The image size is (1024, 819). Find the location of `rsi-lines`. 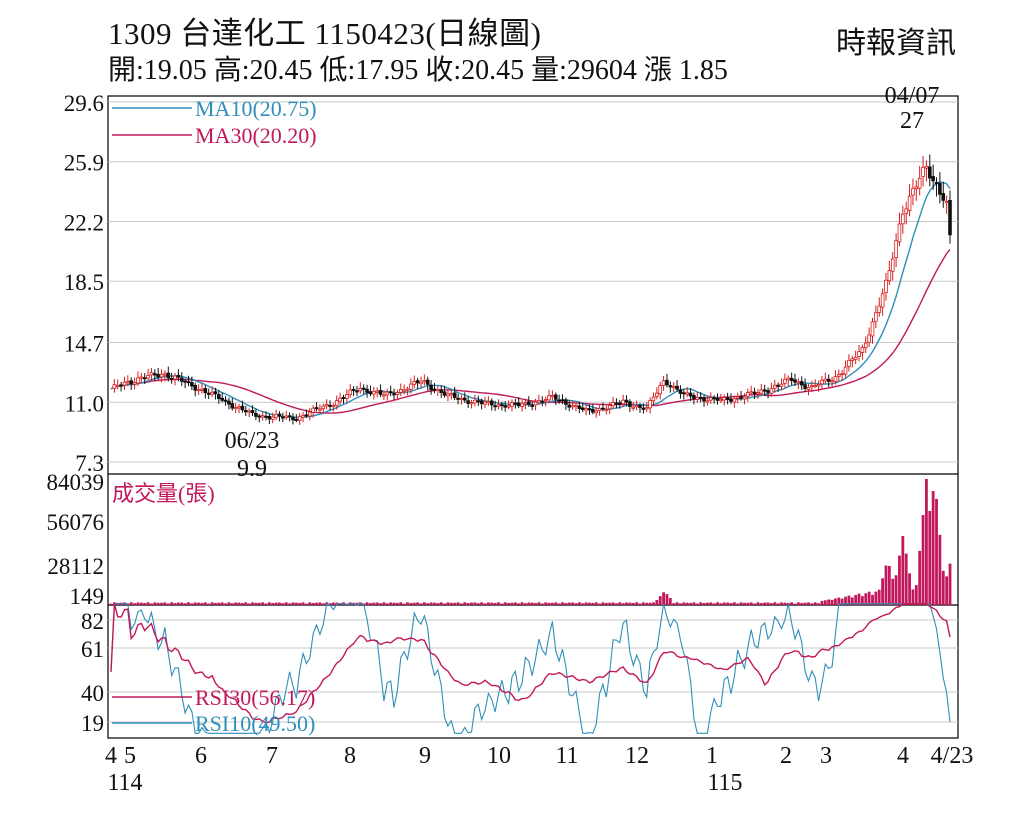

rsi-lines is located at coordinates (530, 669).